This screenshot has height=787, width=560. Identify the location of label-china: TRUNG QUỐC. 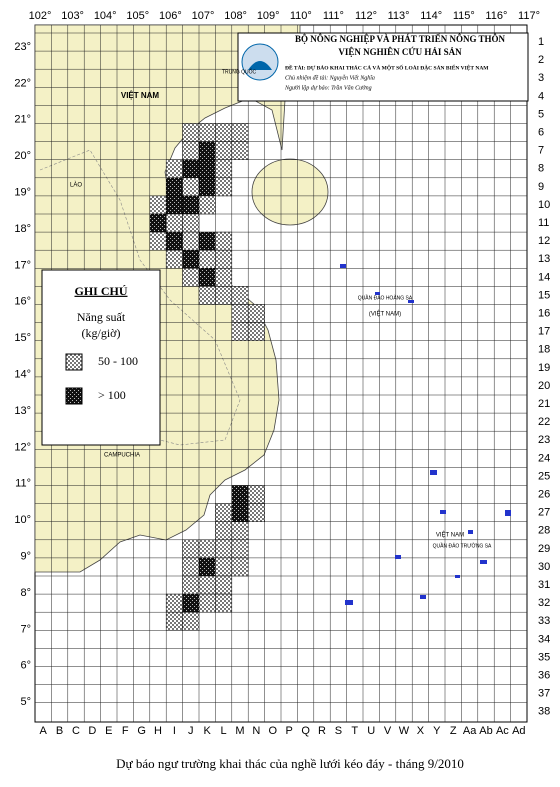
(239, 71).